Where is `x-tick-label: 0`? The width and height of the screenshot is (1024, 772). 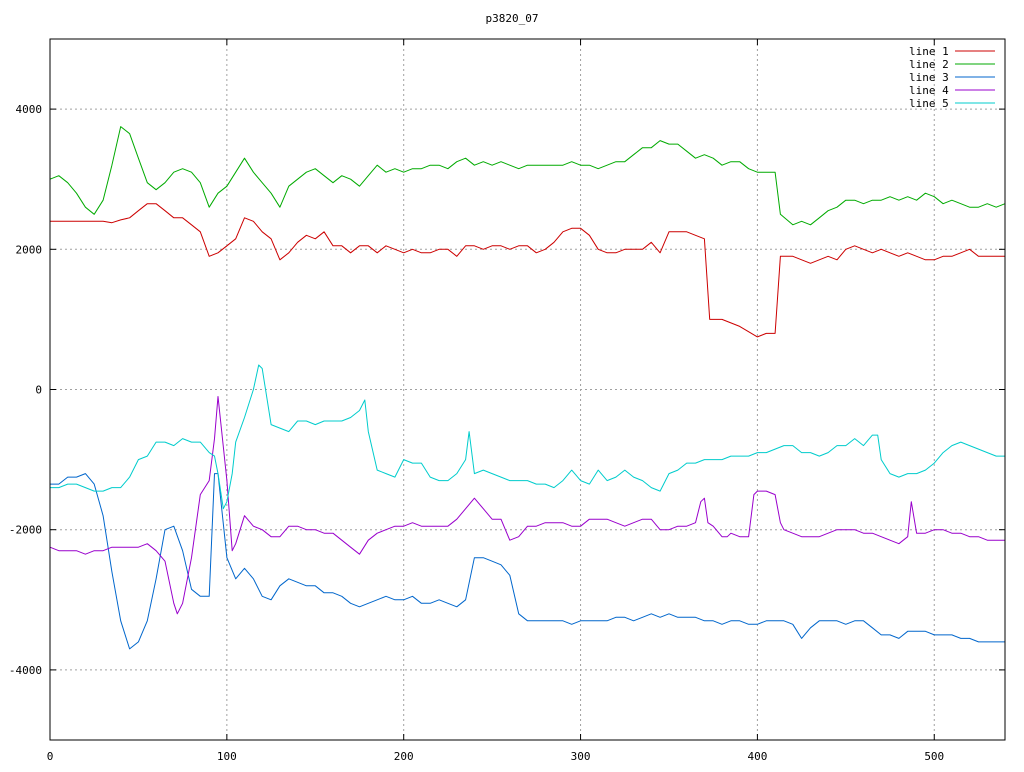
x-tick-label: 0 is located at coordinates (50, 756).